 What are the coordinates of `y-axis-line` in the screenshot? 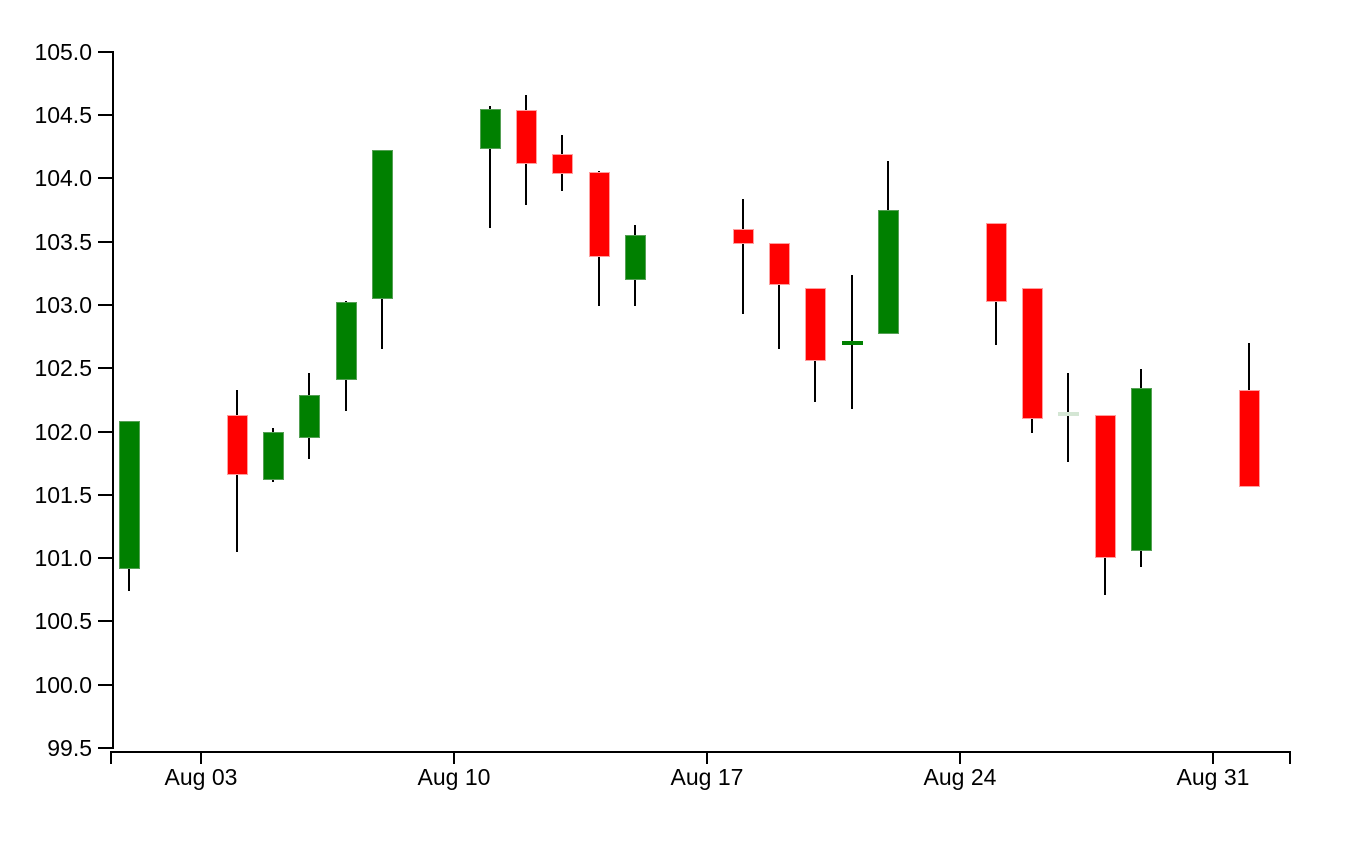 It's located at (113, 399).